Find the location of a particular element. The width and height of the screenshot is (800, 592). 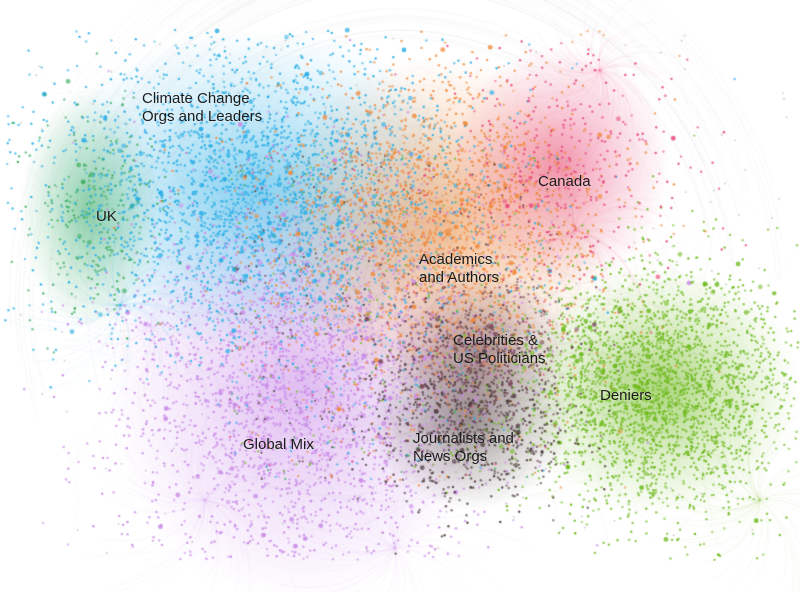

cluster-label-climate-orgs: Climate Change Orgs and Leaders is located at coordinates (202, 107).